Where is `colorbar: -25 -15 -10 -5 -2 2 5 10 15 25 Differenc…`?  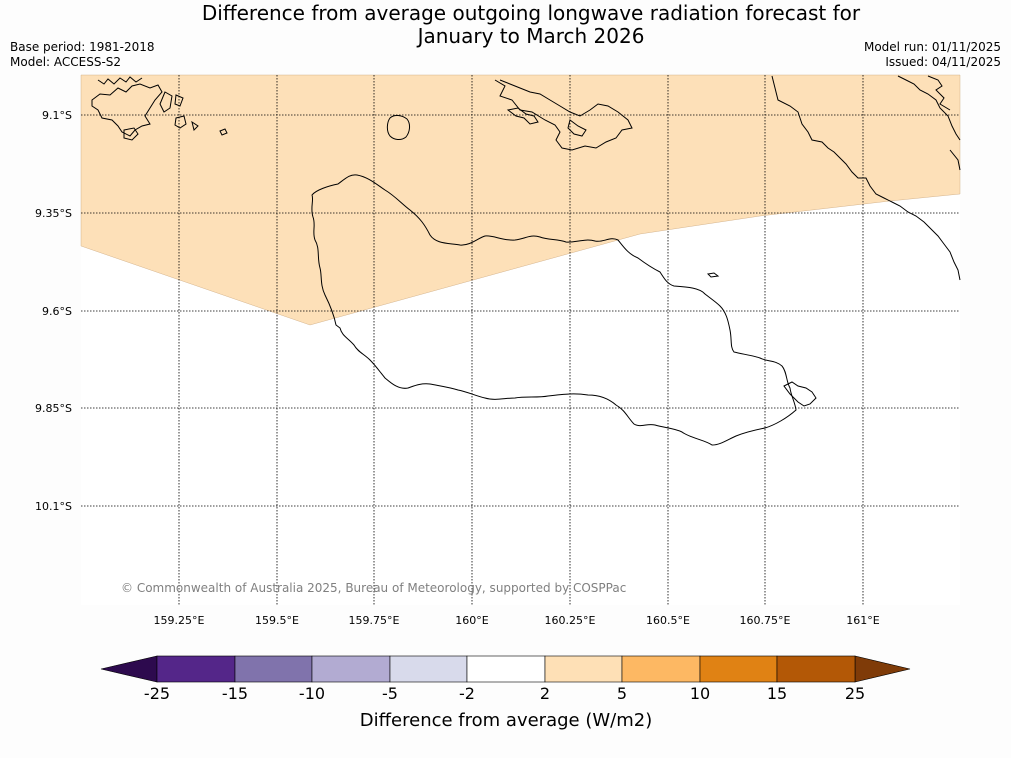
colorbar: -25 -15 -10 -5 -2 2 5 10 15 25 Differenc… is located at coordinates (505, 693).